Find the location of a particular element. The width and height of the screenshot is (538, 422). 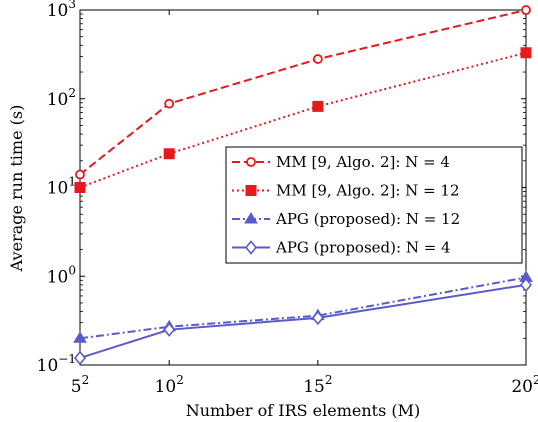

y-tick-label: 10⁰ is located at coordinates (61, 275).